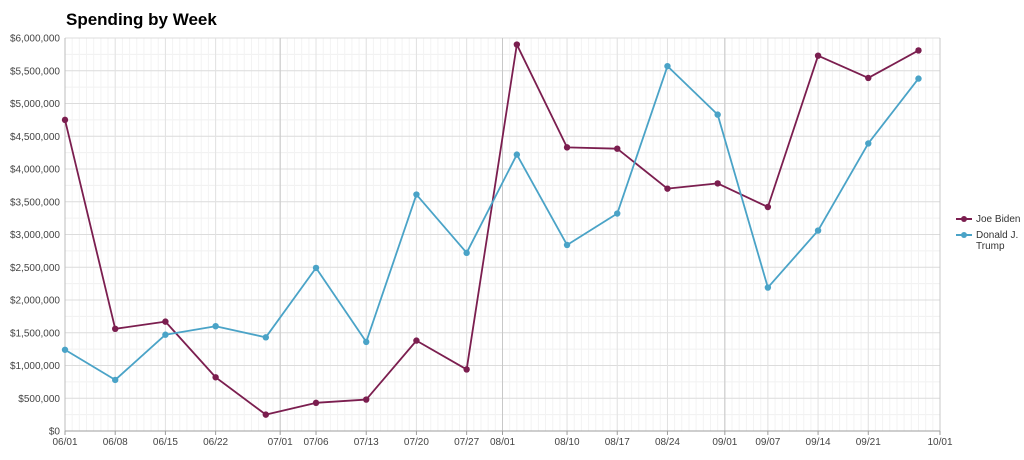 The image size is (1024, 460). I want to click on y-tick-label: $1,000,000, so click(35, 366).